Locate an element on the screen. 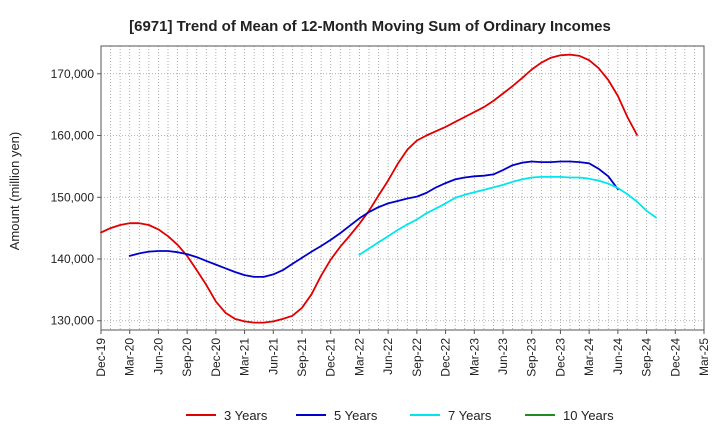 The width and height of the screenshot is (720, 440). legend-label-7-years: 7 Years is located at coordinates (470, 415).